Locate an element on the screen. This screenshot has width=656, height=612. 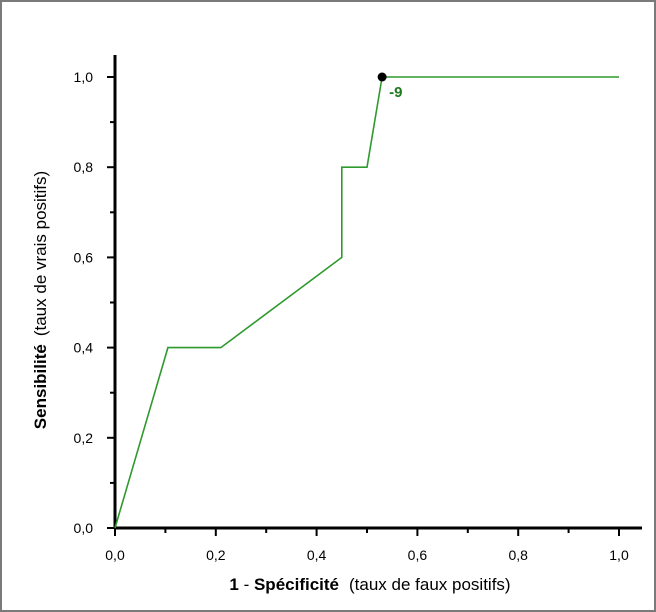
y-tick-label: 0,6 is located at coordinates (84, 257).